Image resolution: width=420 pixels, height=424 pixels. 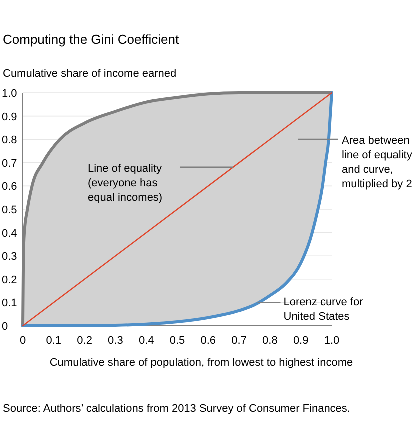 What do you see at coordinates (10, 117) in the screenshot?
I see `y-tick-label: 0.9` at bounding box center [10, 117].